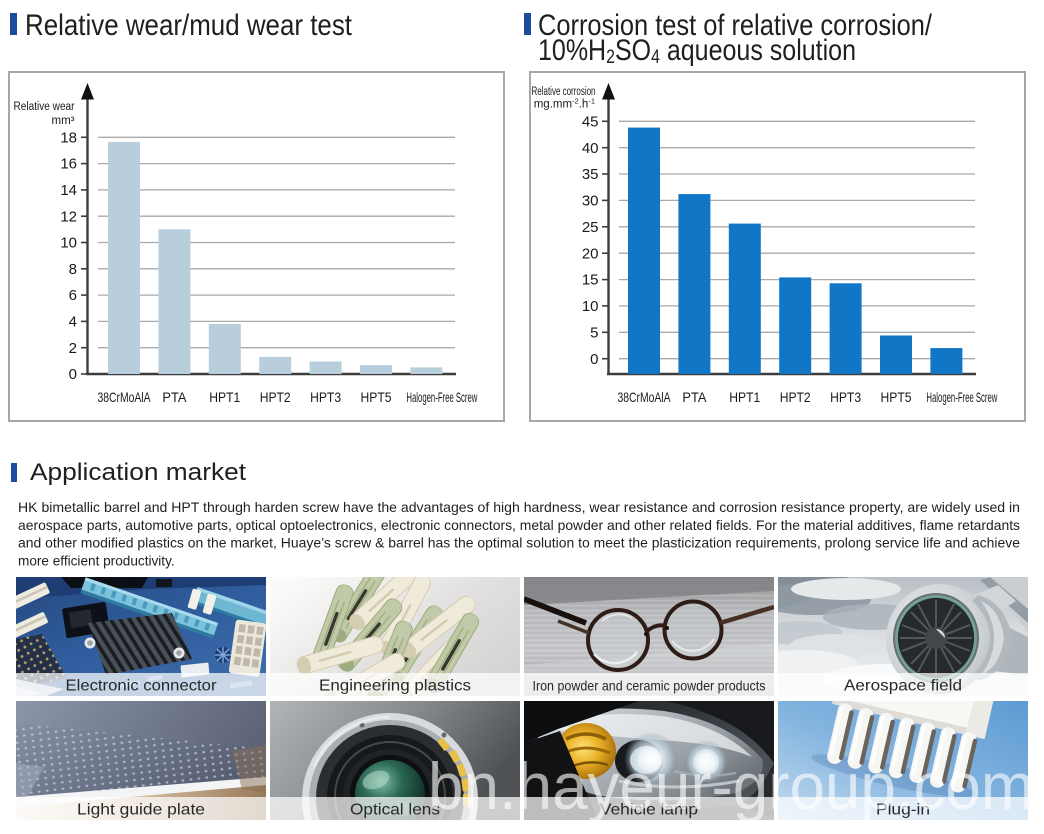  What do you see at coordinates (903, 810) in the screenshot?
I see `svg-text: Plug-in` at bounding box center [903, 810].